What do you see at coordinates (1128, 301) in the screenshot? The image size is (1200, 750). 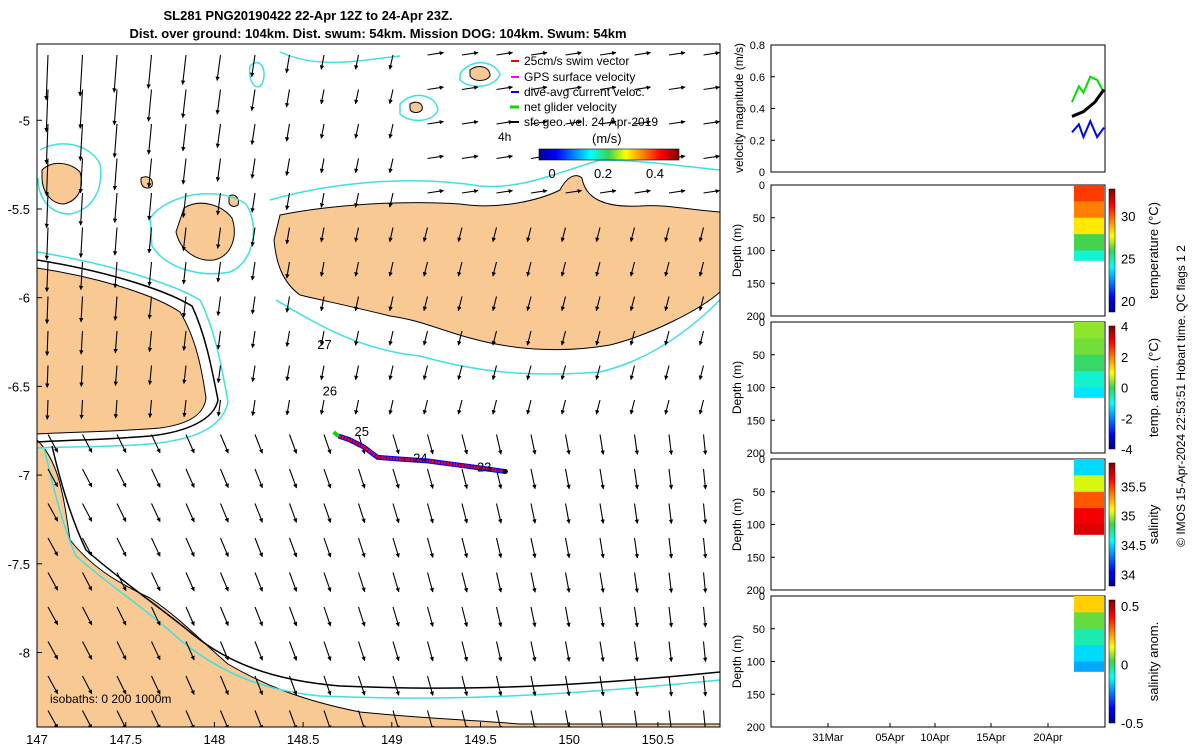 I see `section-colorbar-tick-2: 20` at bounding box center [1128, 301].